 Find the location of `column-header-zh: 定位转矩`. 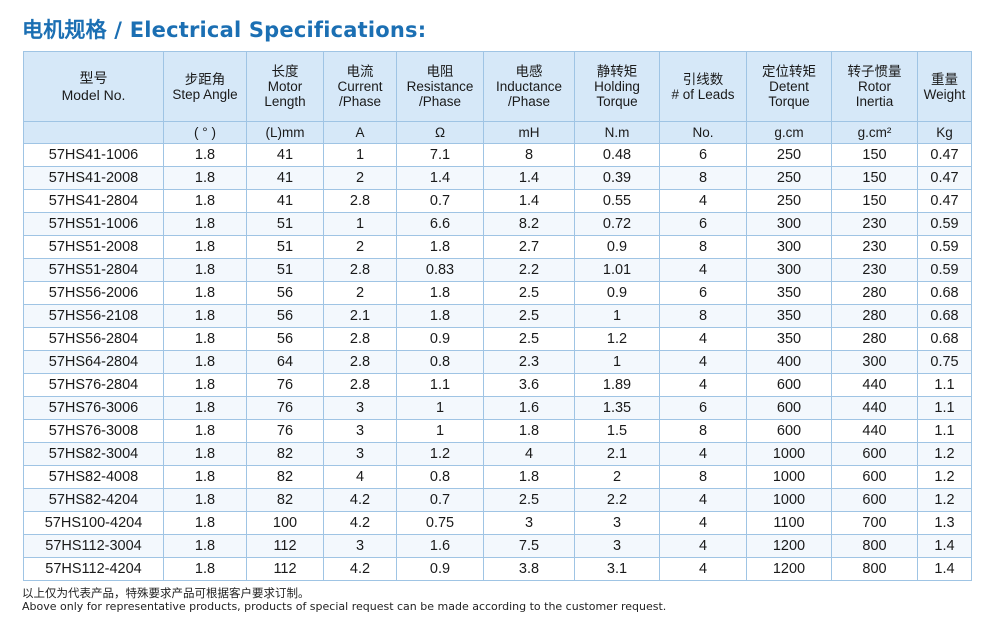

column-header-zh: 定位转矩 is located at coordinates (789, 71).